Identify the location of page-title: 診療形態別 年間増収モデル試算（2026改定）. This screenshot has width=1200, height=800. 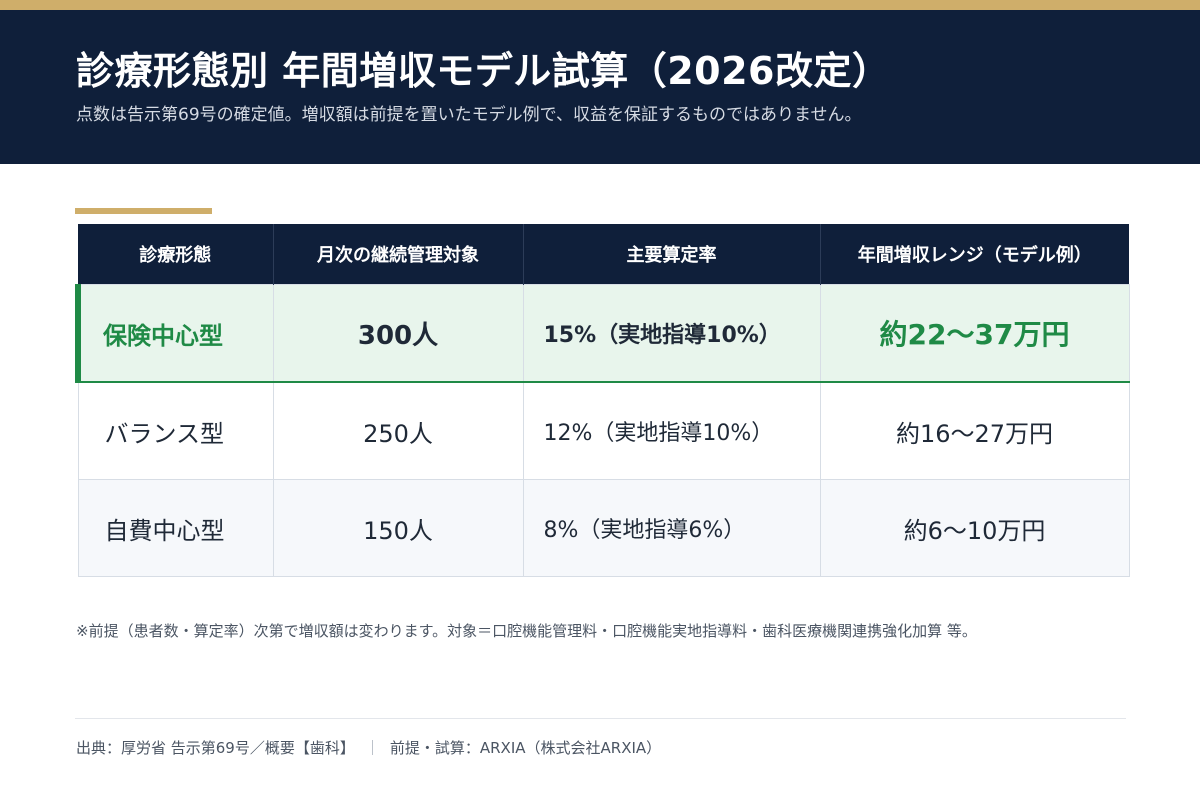
(483, 71).